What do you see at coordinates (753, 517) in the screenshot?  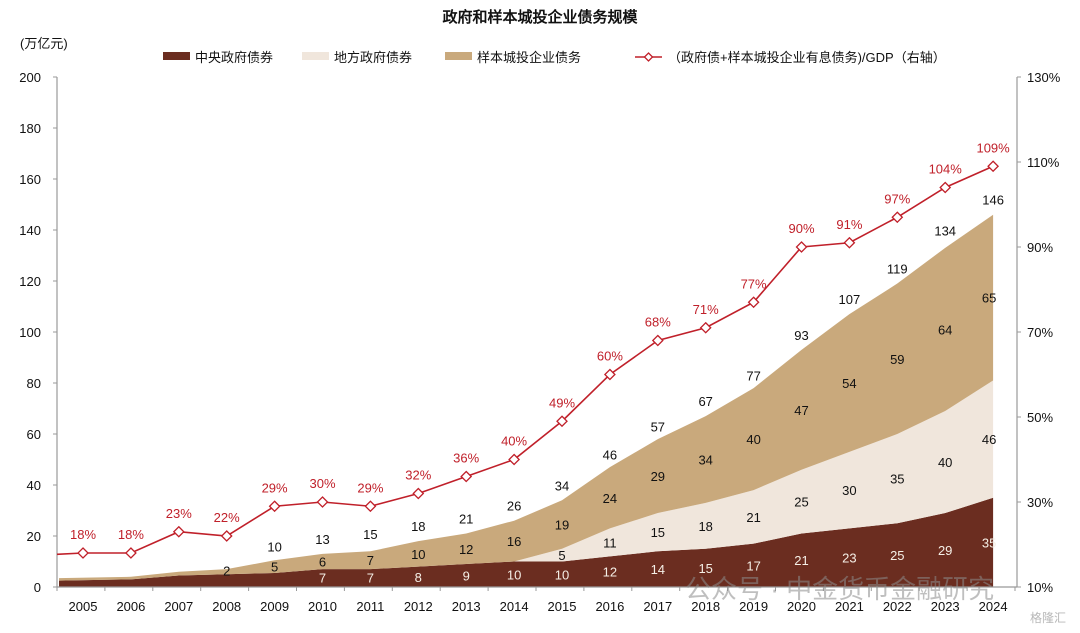 I see `local-gov-label: 21` at bounding box center [753, 517].